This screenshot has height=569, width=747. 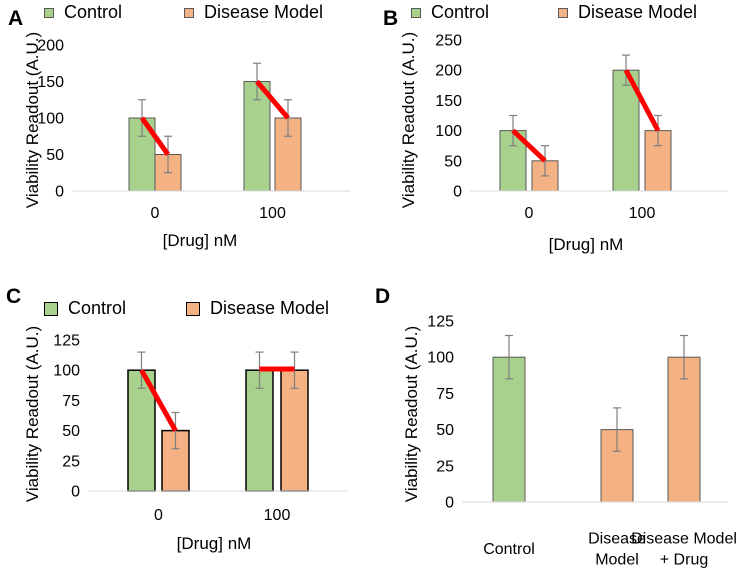 What do you see at coordinates (684, 560) in the screenshot?
I see `x-tick-label: + Drug` at bounding box center [684, 560].